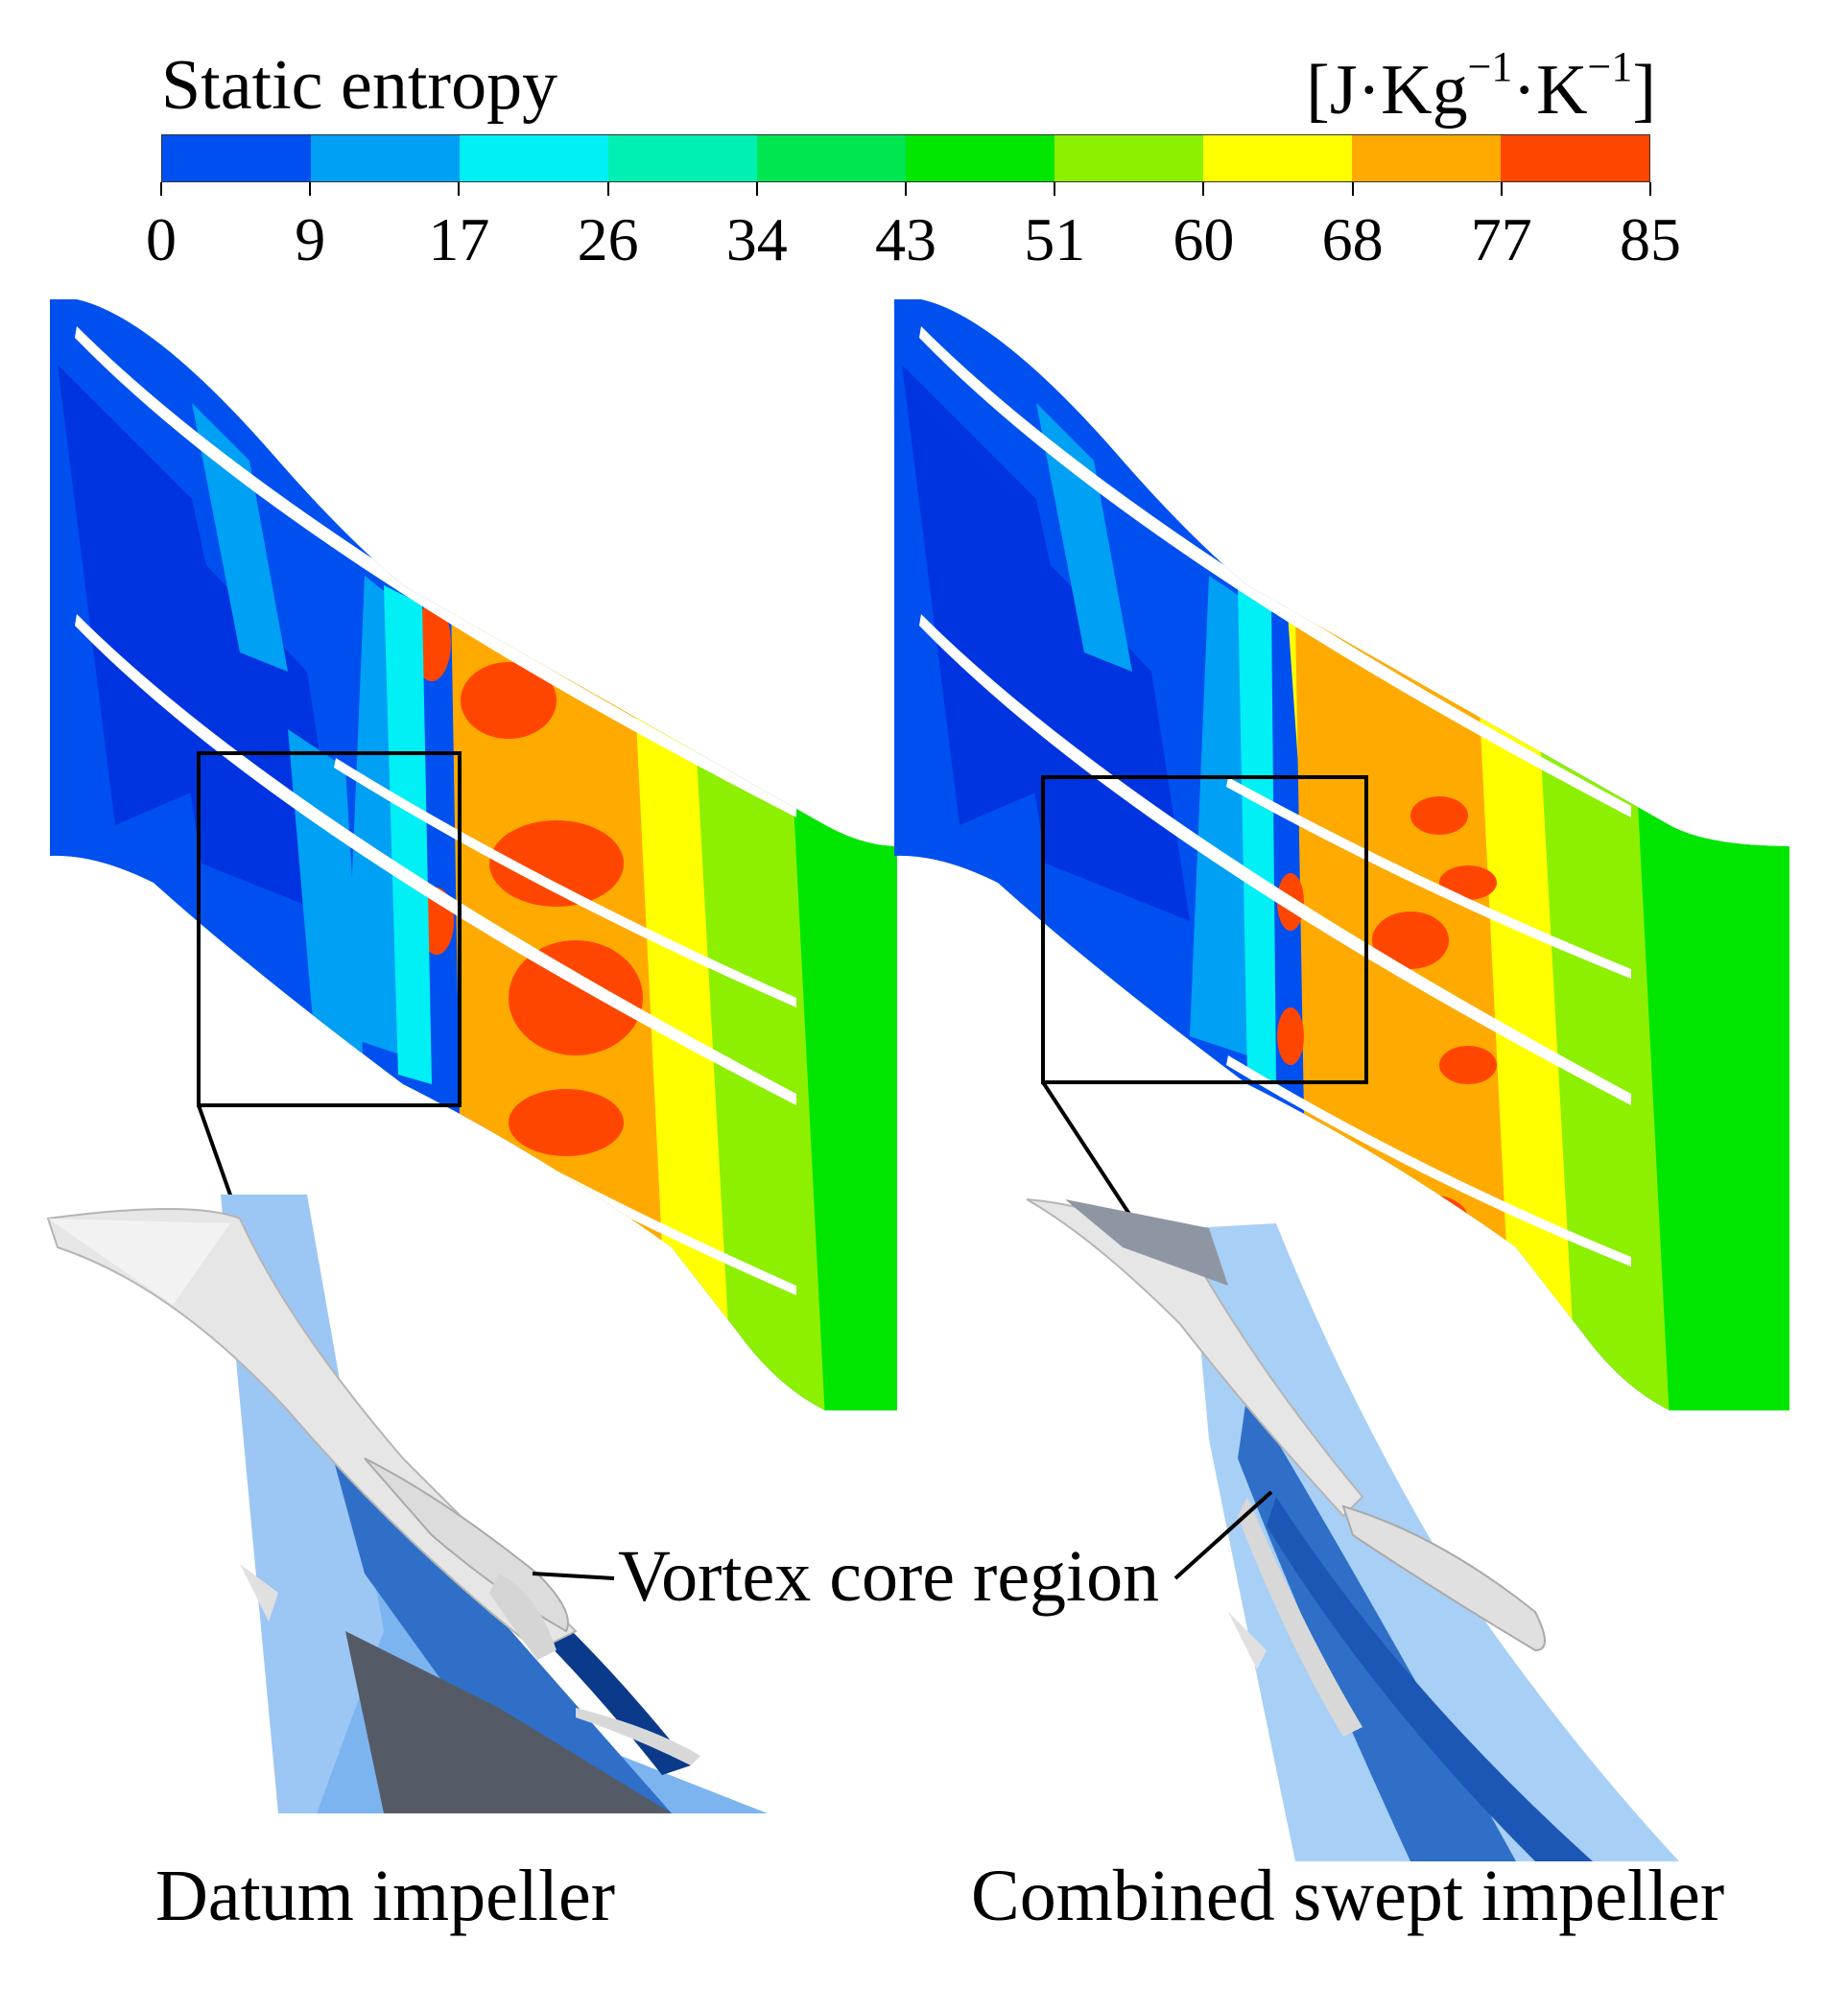 The width and height of the screenshot is (1848, 1989). I want to click on swept-inlet-dark-bands, so click(1046, 643).